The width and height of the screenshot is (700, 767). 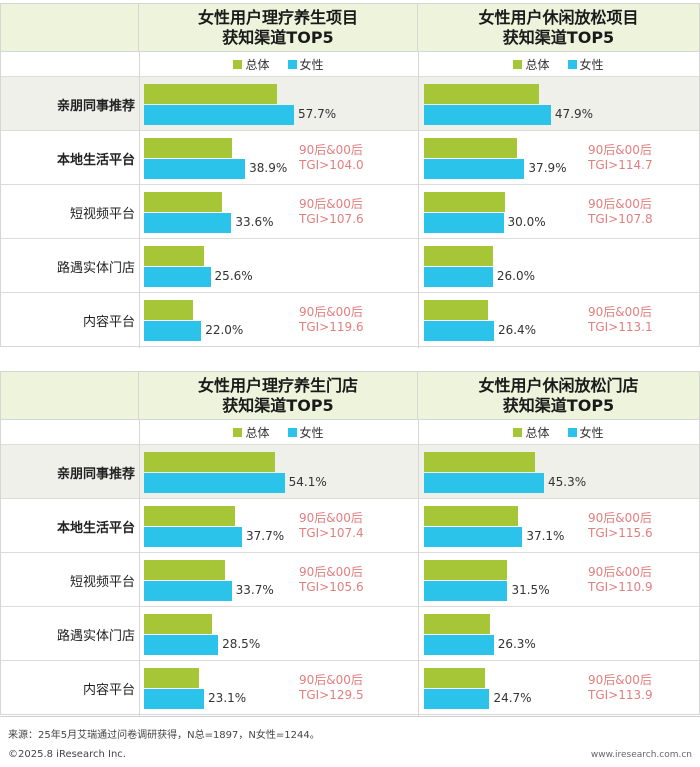 What do you see at coordinates (620, 320) in the screenshot?
I see `tgi-annotation: 90后&00后 TGI>113.1` at bounding box center [620, 320].